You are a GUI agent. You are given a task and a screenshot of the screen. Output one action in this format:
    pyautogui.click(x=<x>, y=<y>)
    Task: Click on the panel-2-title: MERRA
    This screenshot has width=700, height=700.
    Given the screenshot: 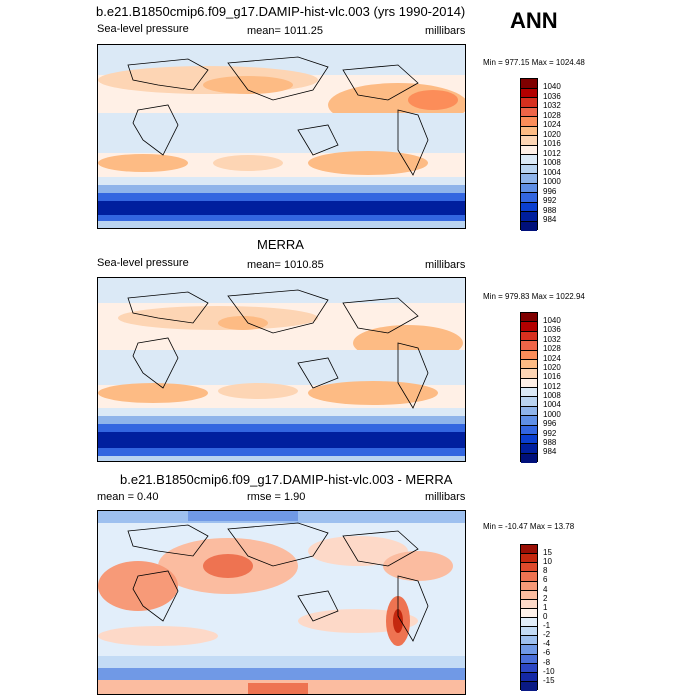 What is the action you would take?
    pyautogui.click(x=280, y=244)
    